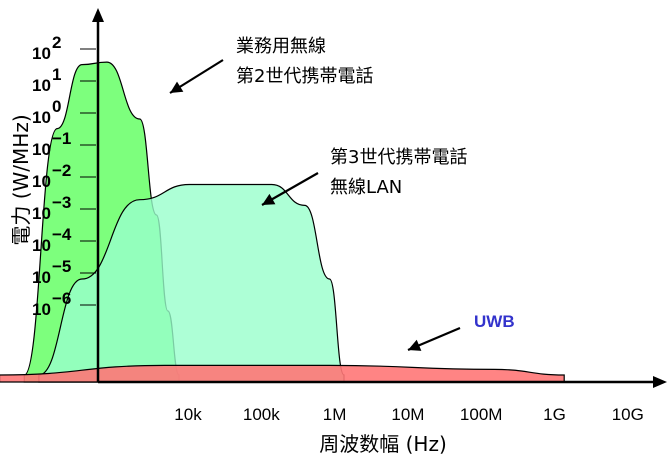 The image size is (669, 462). I want to click on x-tick-label: 10k, so click(188, 414).